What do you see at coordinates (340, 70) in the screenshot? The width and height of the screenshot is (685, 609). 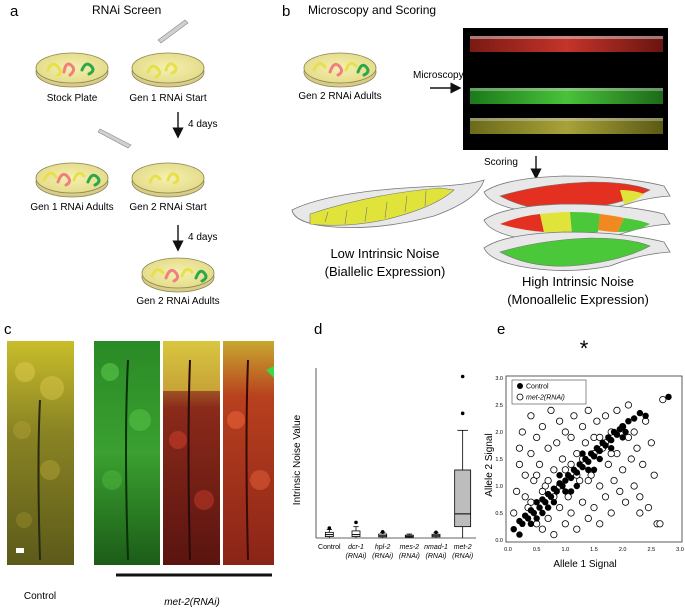 I see `petri-dish-gen2-adults` at bounding box center [340, 70].